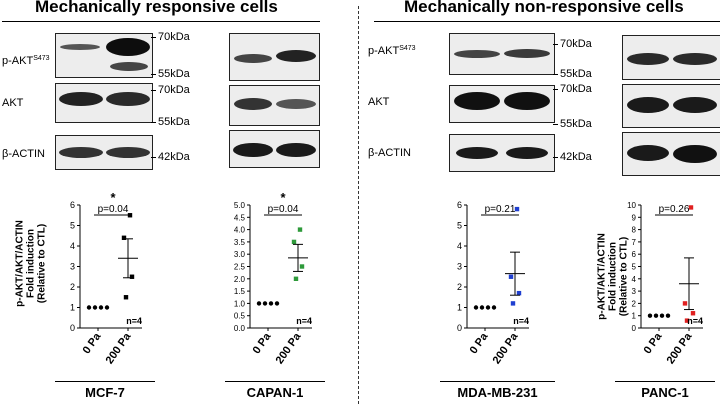 This screenshot has width=720, height=405. I want to click on cell-label-mdamb231: MDA-MB-231, so click(497, 392).